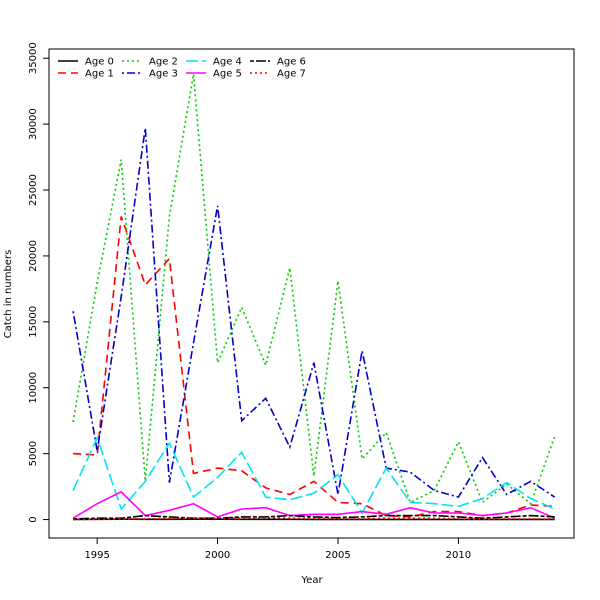  What do you see at coordinates (163, 74) in the screenshot?
I see `legend-label: Age 3` at bounding box center [163, 74].